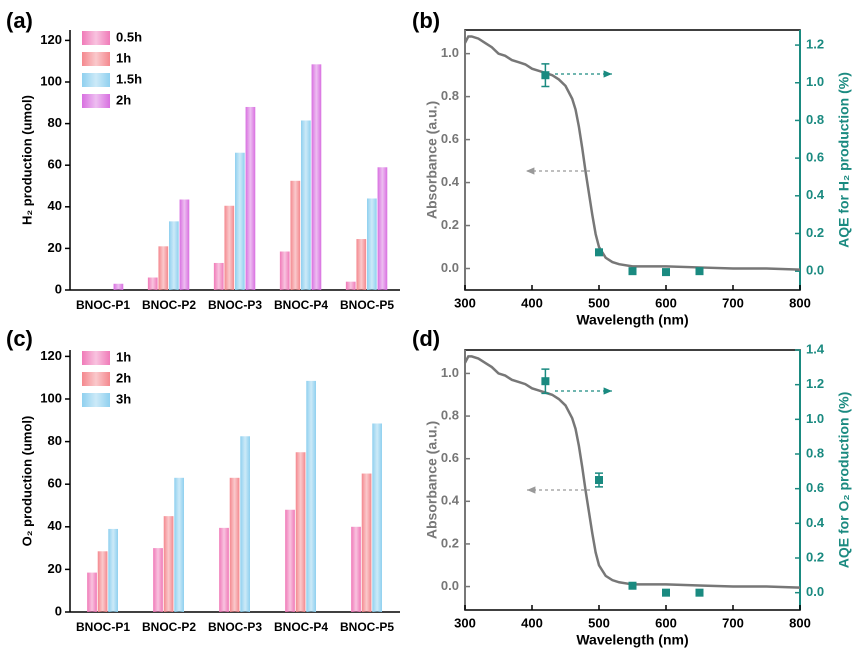 This screenshot has width=863, height=660. Describe the element at coordinates (55, 247) in the screenshot. I see `y-tick-label: 20` at that location.